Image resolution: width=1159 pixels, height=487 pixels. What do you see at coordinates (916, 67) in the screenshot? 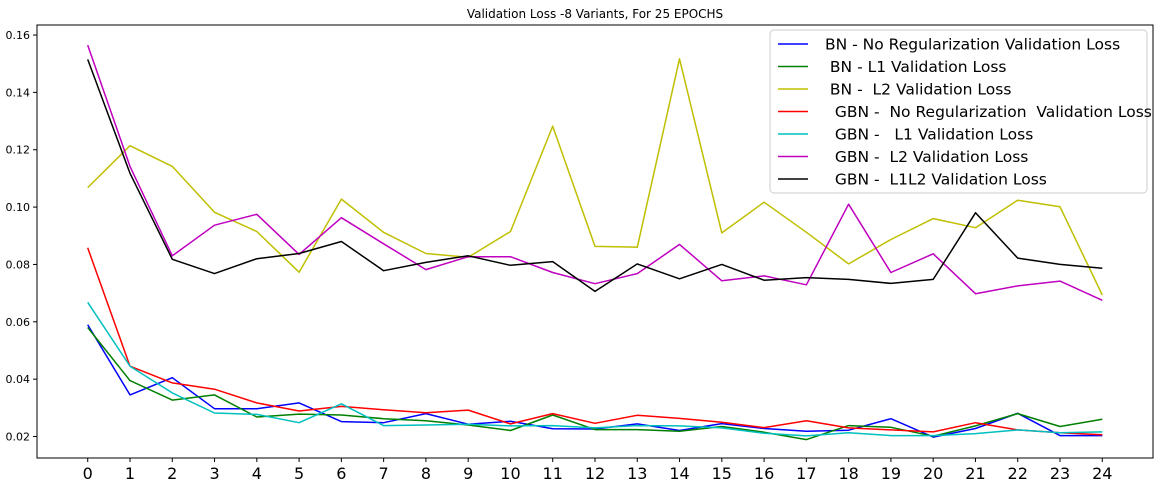
I see `legend-label: BN - L1 Validation Loss` at bounding box center [916, 67].